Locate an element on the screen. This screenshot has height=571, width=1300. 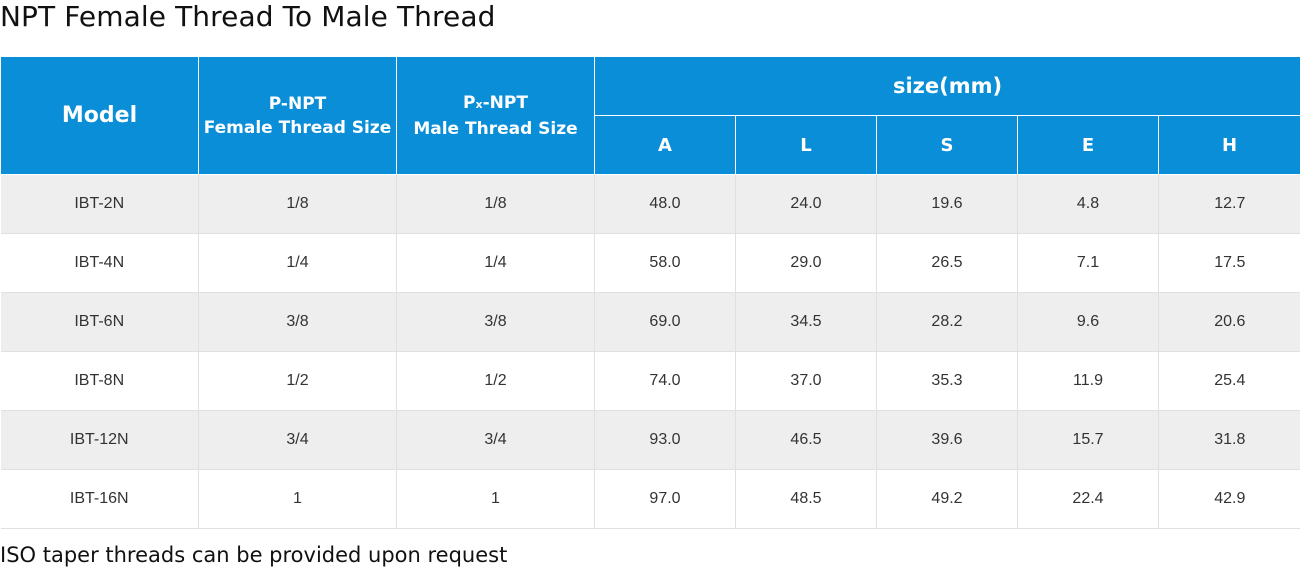
cell-male-thread: 1/2 is located at coordinates (495, 381).